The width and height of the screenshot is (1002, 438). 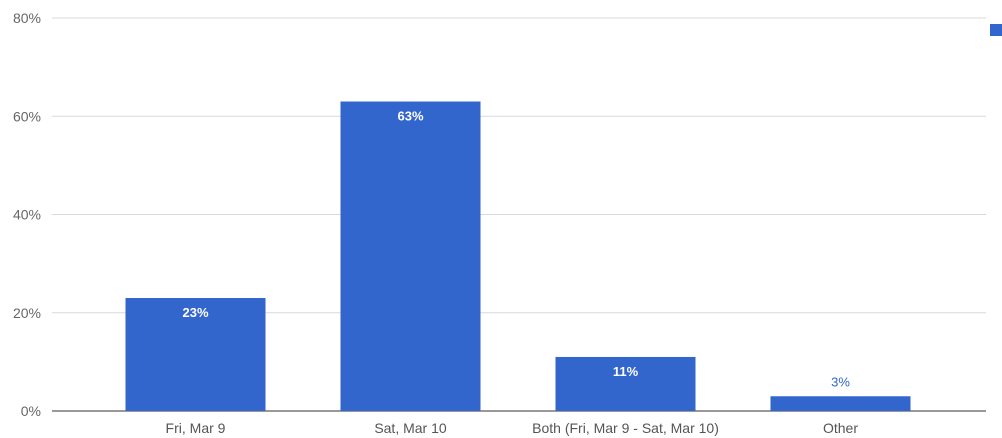 I want to click on x-tick-label: Sat, Mar 10, so click(x=410, y=428).